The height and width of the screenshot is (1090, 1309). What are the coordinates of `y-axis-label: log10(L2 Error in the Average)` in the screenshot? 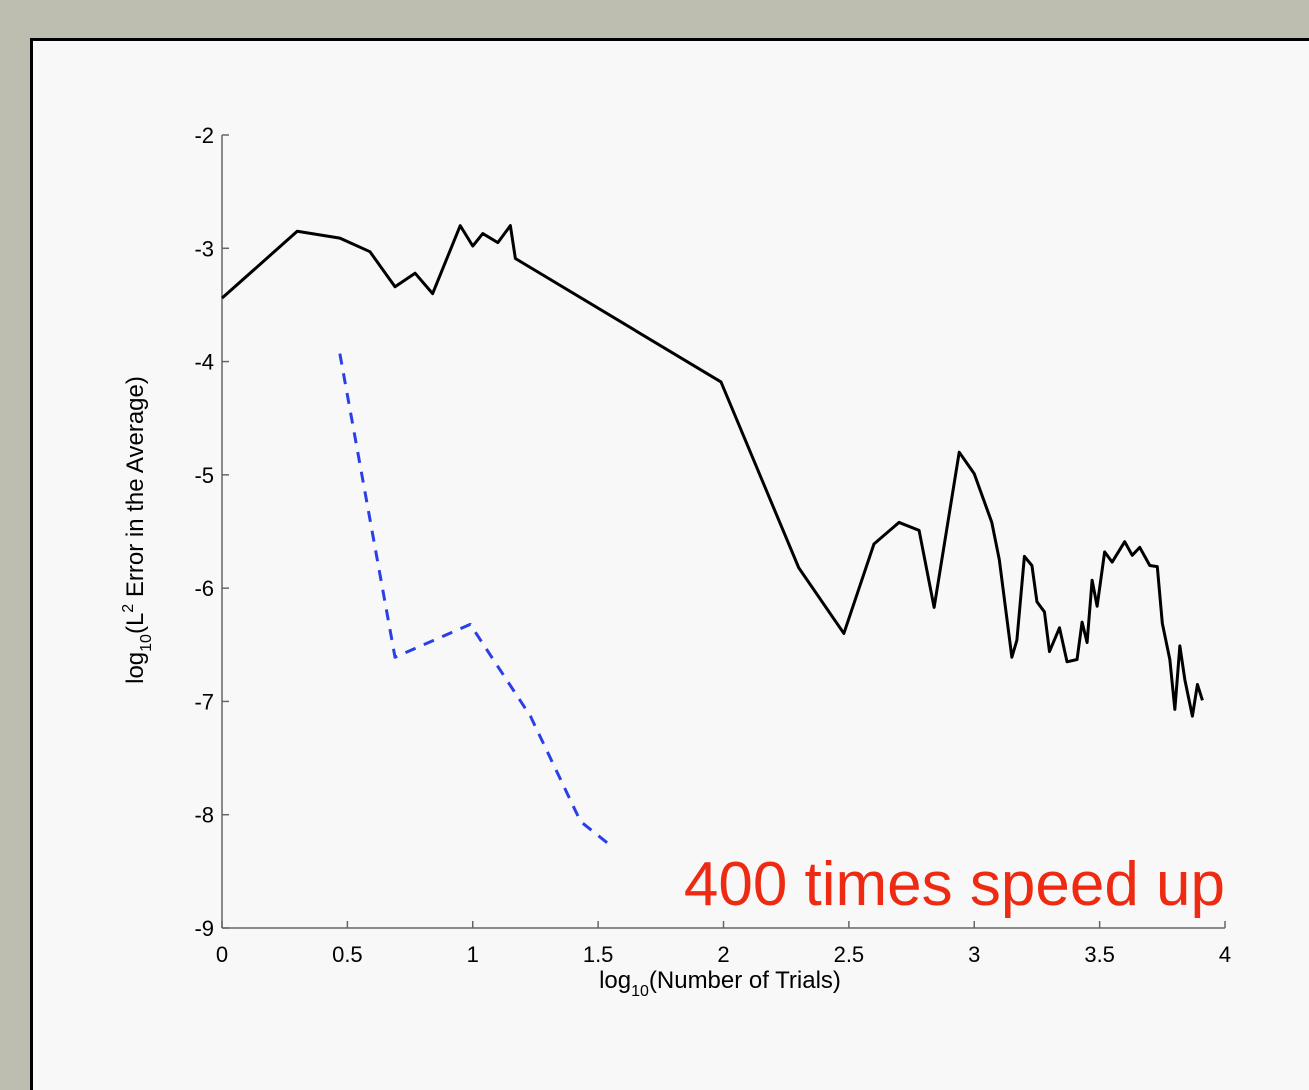 It's located at (137, 530).